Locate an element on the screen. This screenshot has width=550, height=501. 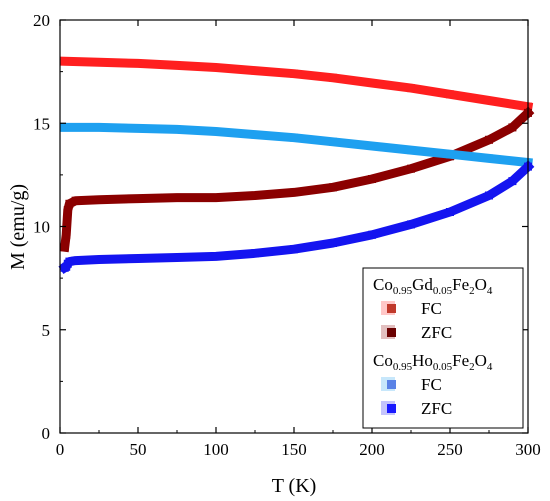
x-tick-label: 50 is located at coordinates (138, 449).